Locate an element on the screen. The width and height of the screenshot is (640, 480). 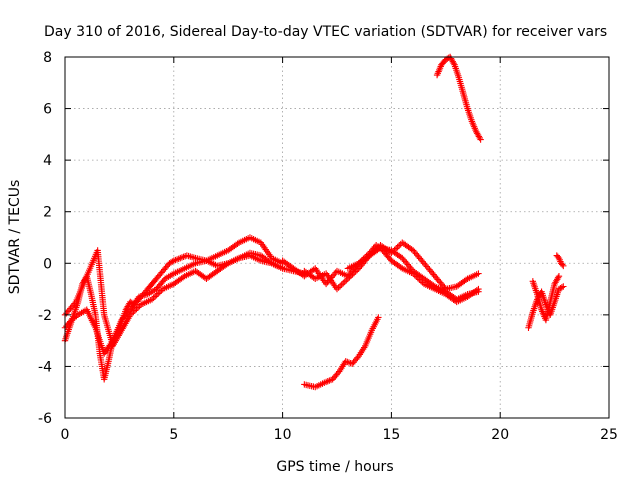
y-tick-label: 6 is located at coordinates (47, 110).